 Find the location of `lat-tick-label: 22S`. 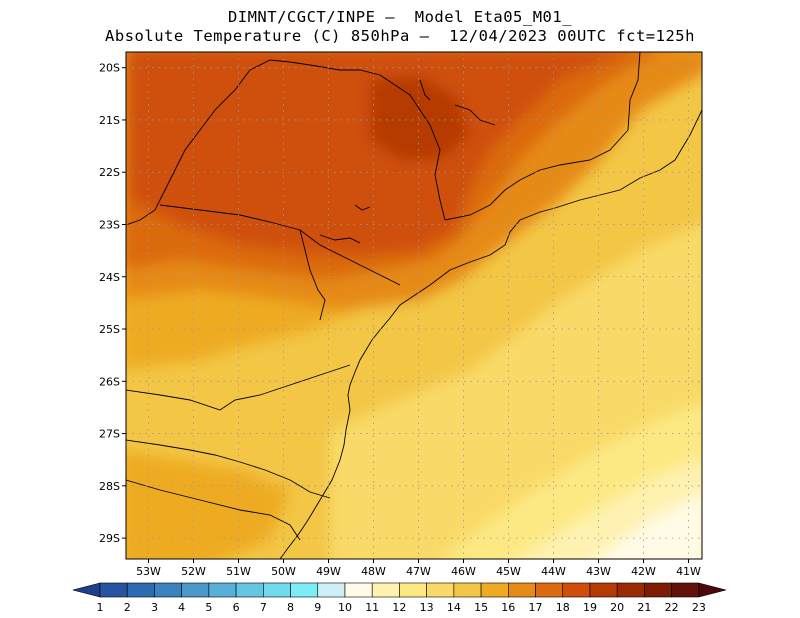

lat-tick-label: 22S is located at coordinates (109, 172).